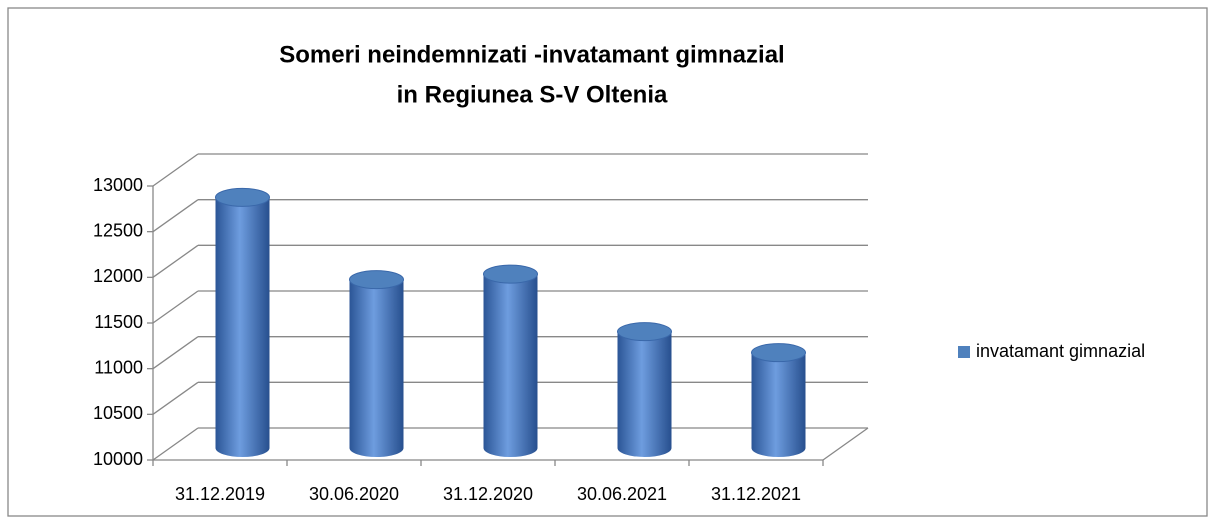  Describe the element at coordinates (118, 459) in the screenshot. I see `y-tick-label: 10000` at that location.